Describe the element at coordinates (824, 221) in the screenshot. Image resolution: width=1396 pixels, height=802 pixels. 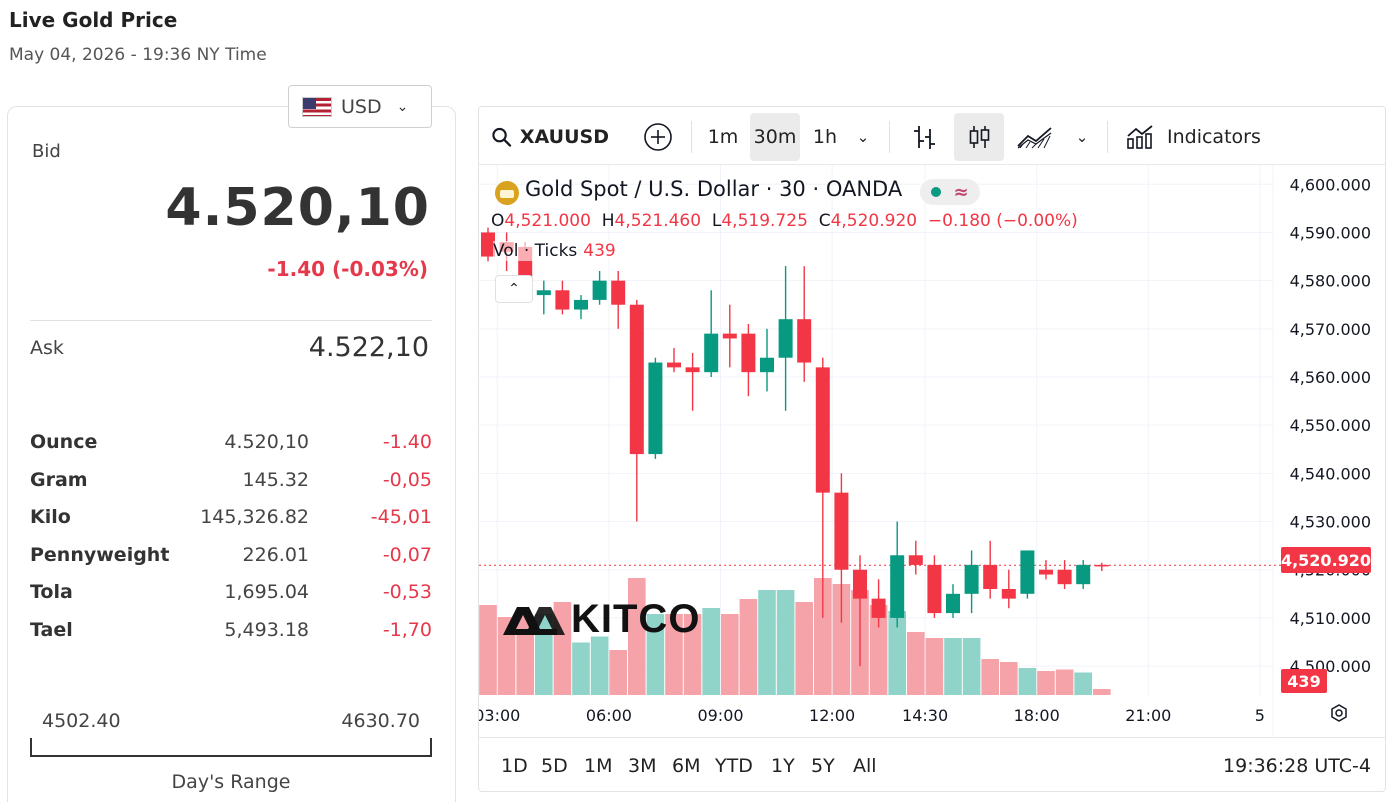
I see `ohlc-close-label: C` at that location.